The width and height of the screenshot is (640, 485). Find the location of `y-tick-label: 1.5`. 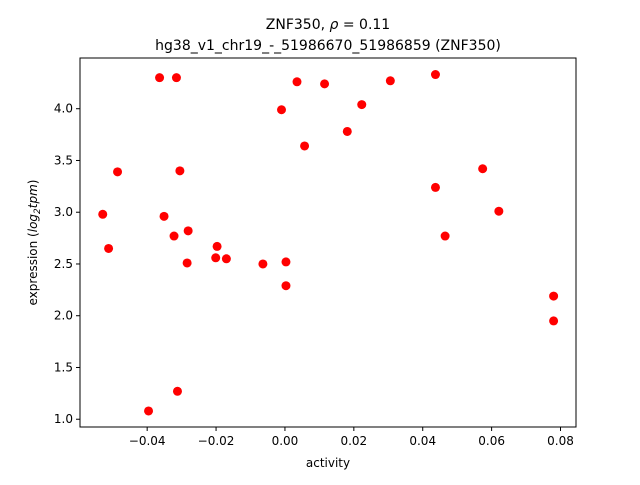

y-tick-label: 1.5 is located at coordinates (63, 367).